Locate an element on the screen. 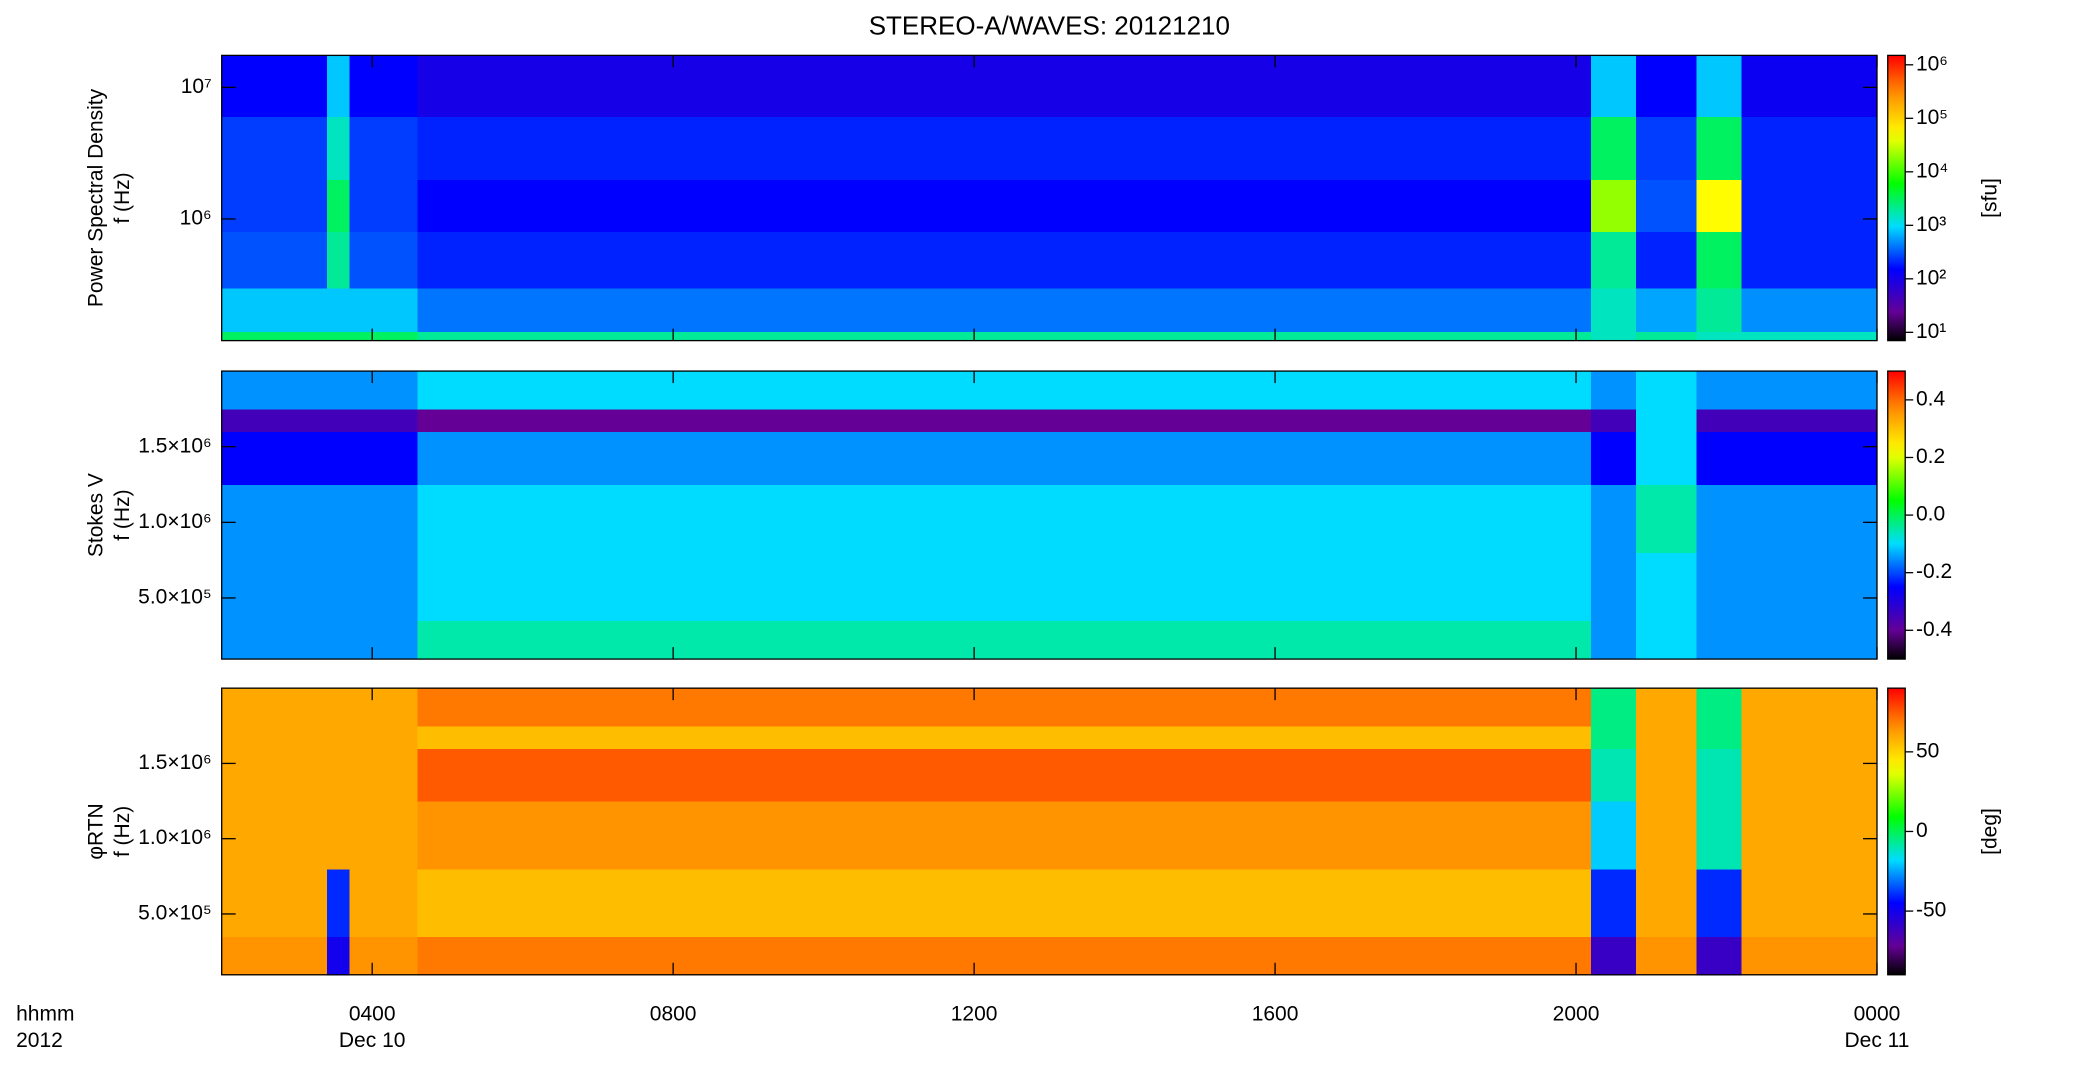  colorbar-tick-label: 0.0 is located at coordinates (1930, 514).